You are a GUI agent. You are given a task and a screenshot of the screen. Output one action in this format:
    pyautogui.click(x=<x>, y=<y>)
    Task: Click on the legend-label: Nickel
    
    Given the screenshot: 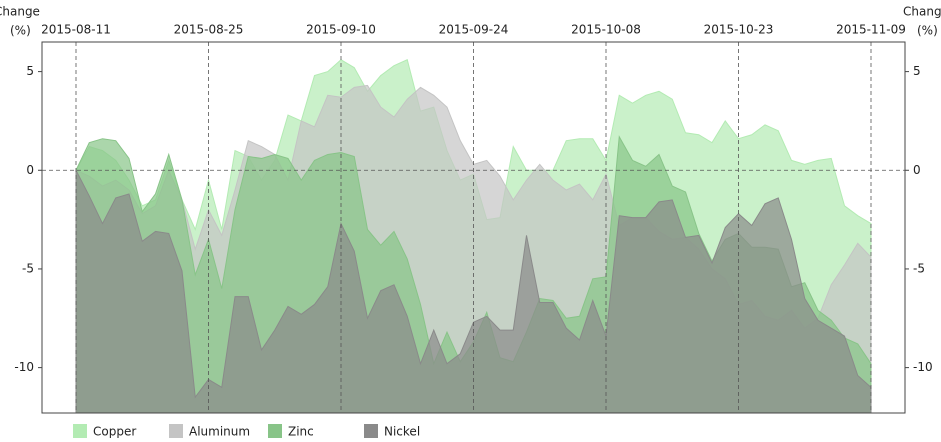 What is the action you would take?
    pyautogui.click(x=402, y=432)
    